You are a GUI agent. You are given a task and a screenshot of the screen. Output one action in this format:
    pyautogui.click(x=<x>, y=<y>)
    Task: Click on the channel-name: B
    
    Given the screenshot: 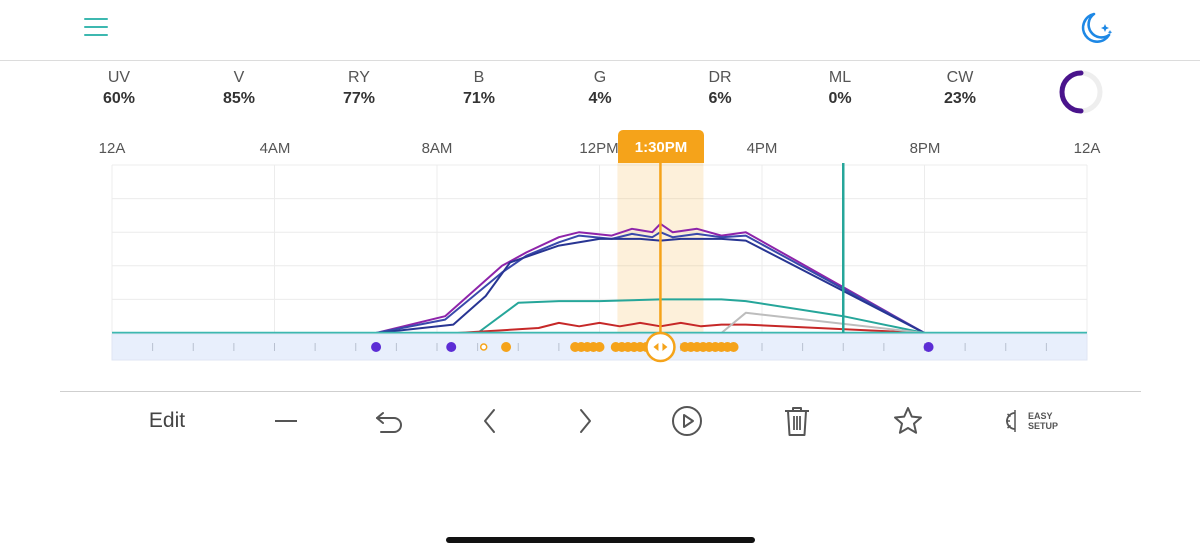 What is the action you would take?
    pyautogui.click(x=479, y=77)
    